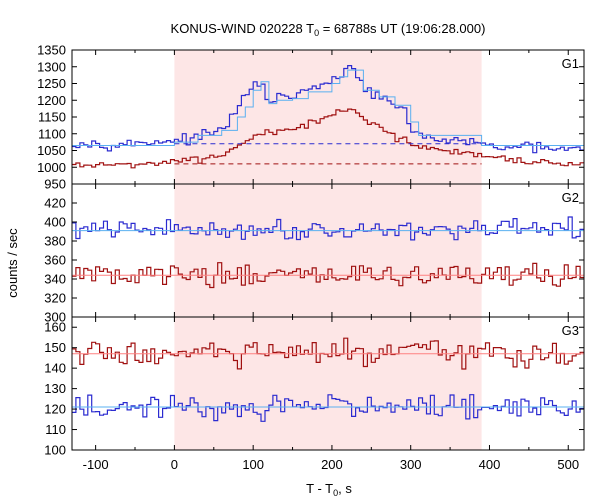  What do you see at coordinates (316, 33) in the screenshot?
I see `title-subscript: 0` at bounding box center [316, 33].